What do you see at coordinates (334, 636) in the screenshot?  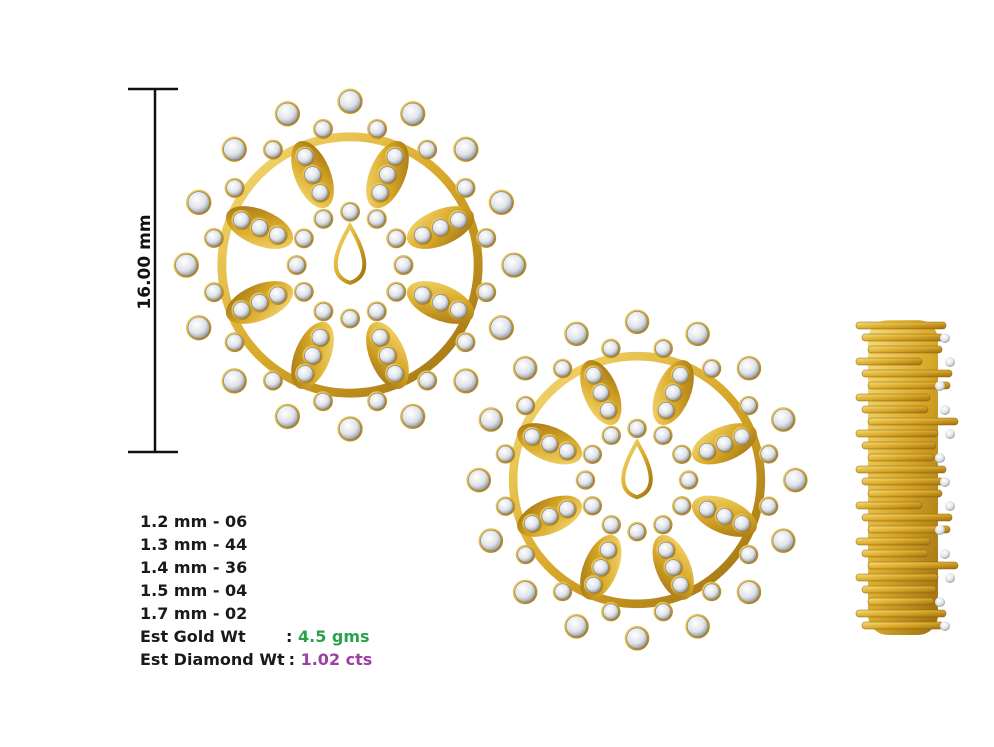 I see `weight-value: 4.5 gms` at bounding box center [334, 636].